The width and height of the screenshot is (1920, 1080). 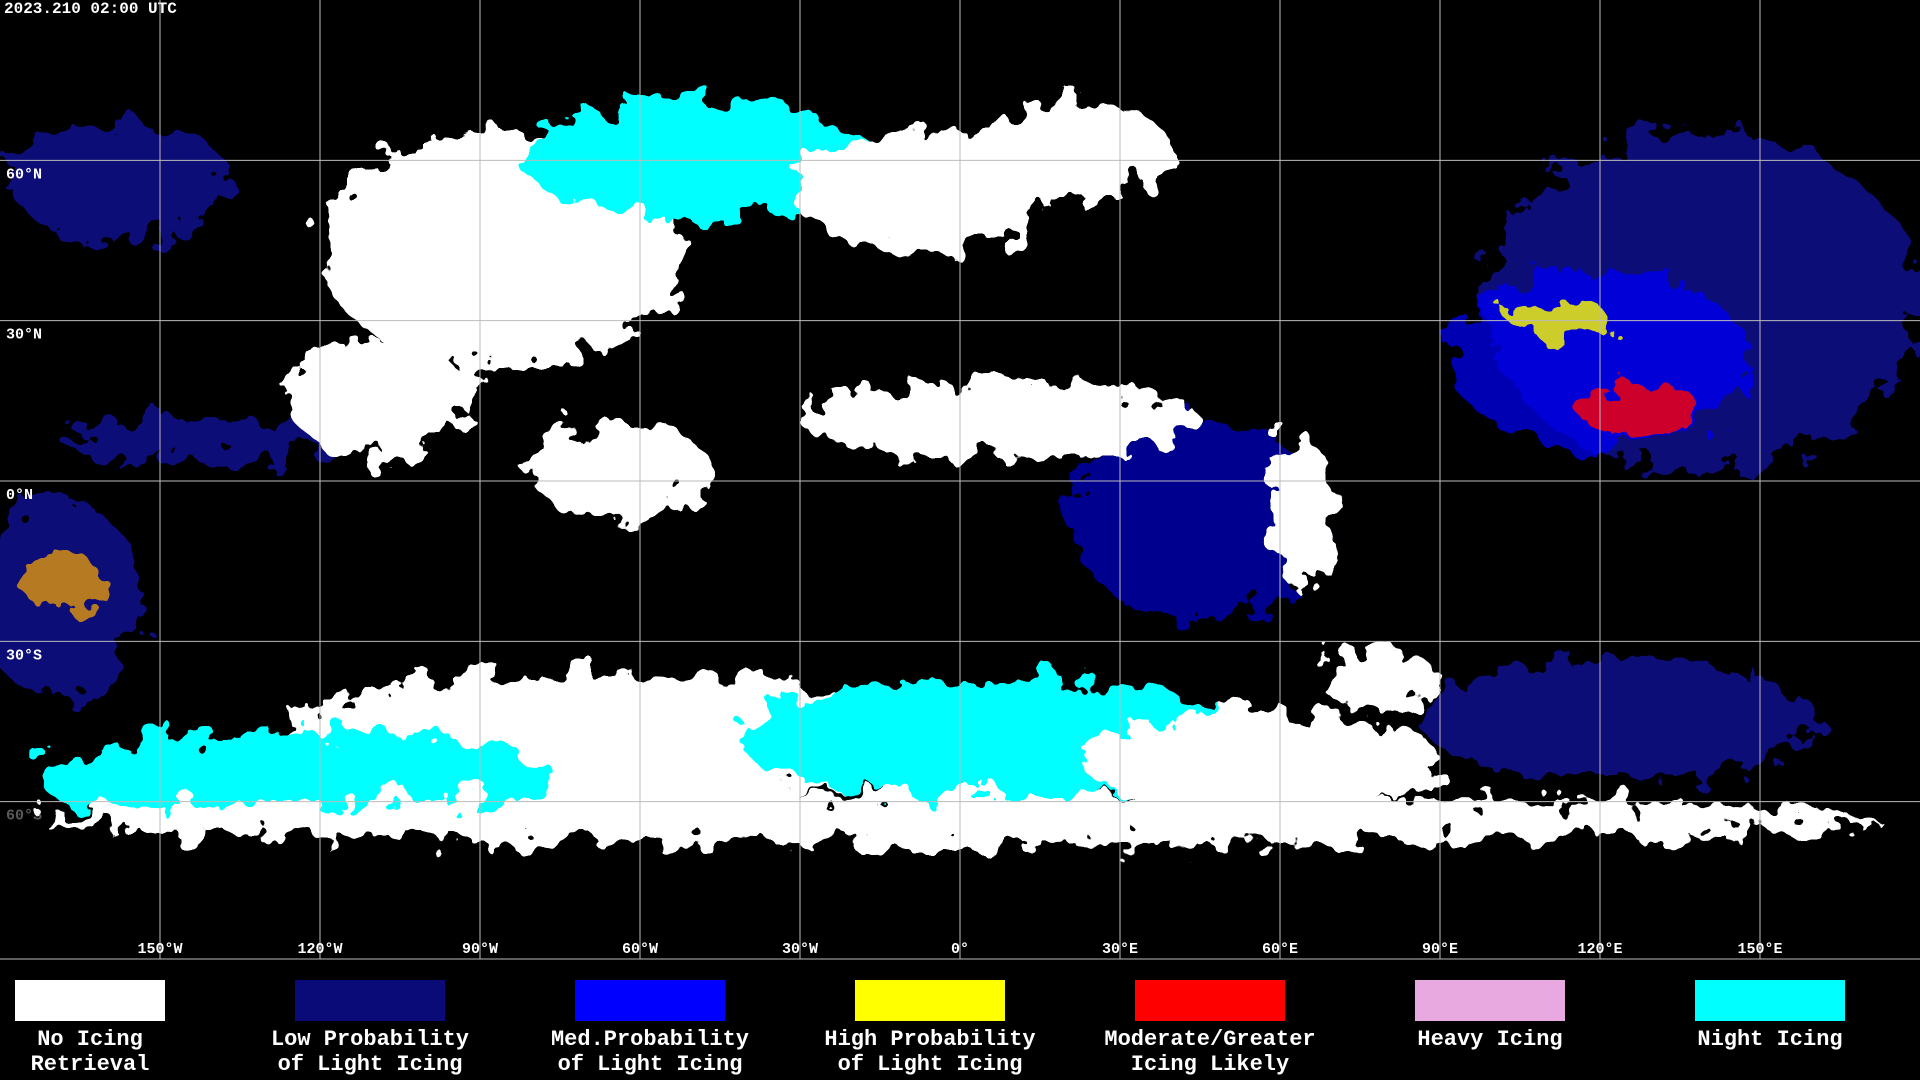 What do you see at coordinates (800, 949) in the screenshot?
I see `lon-label: 30°W` at bounding box center [800, 949].